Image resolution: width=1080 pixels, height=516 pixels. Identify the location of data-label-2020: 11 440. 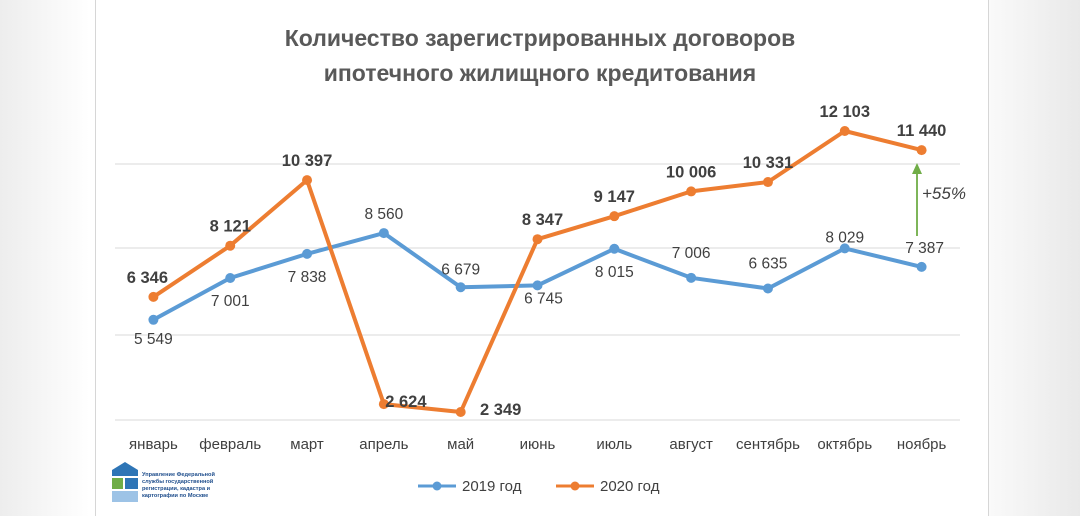
(922, 131).